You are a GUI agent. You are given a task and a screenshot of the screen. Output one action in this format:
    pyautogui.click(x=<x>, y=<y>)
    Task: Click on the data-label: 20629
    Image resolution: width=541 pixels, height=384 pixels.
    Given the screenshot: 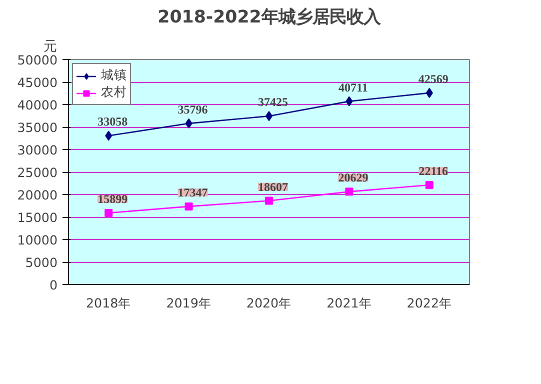 What is the action you would take?
    pyautogui.click(x=353, y=177)
    